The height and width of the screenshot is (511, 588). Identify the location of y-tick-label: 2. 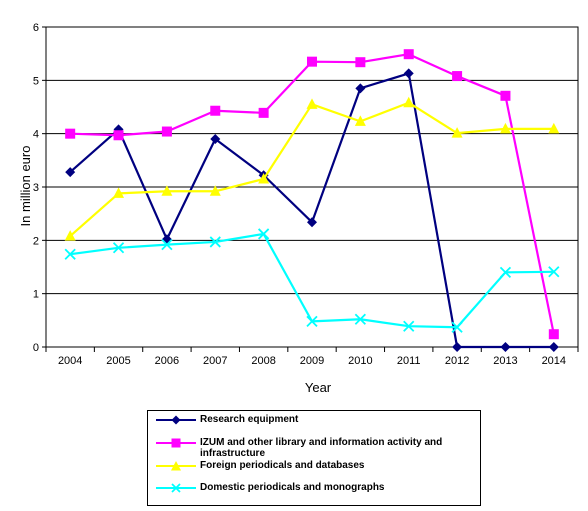
(36, 241).